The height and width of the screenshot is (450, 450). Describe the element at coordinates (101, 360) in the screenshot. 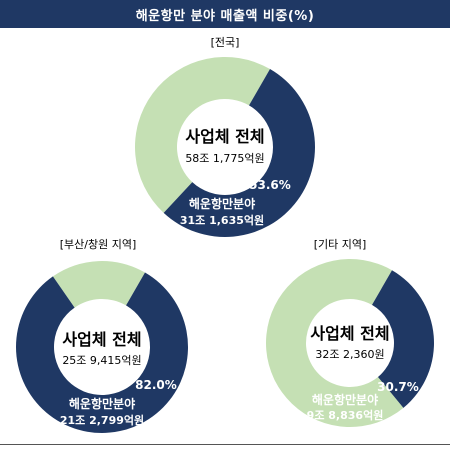

I see `center-value: 25조 9,415억원` at that location.